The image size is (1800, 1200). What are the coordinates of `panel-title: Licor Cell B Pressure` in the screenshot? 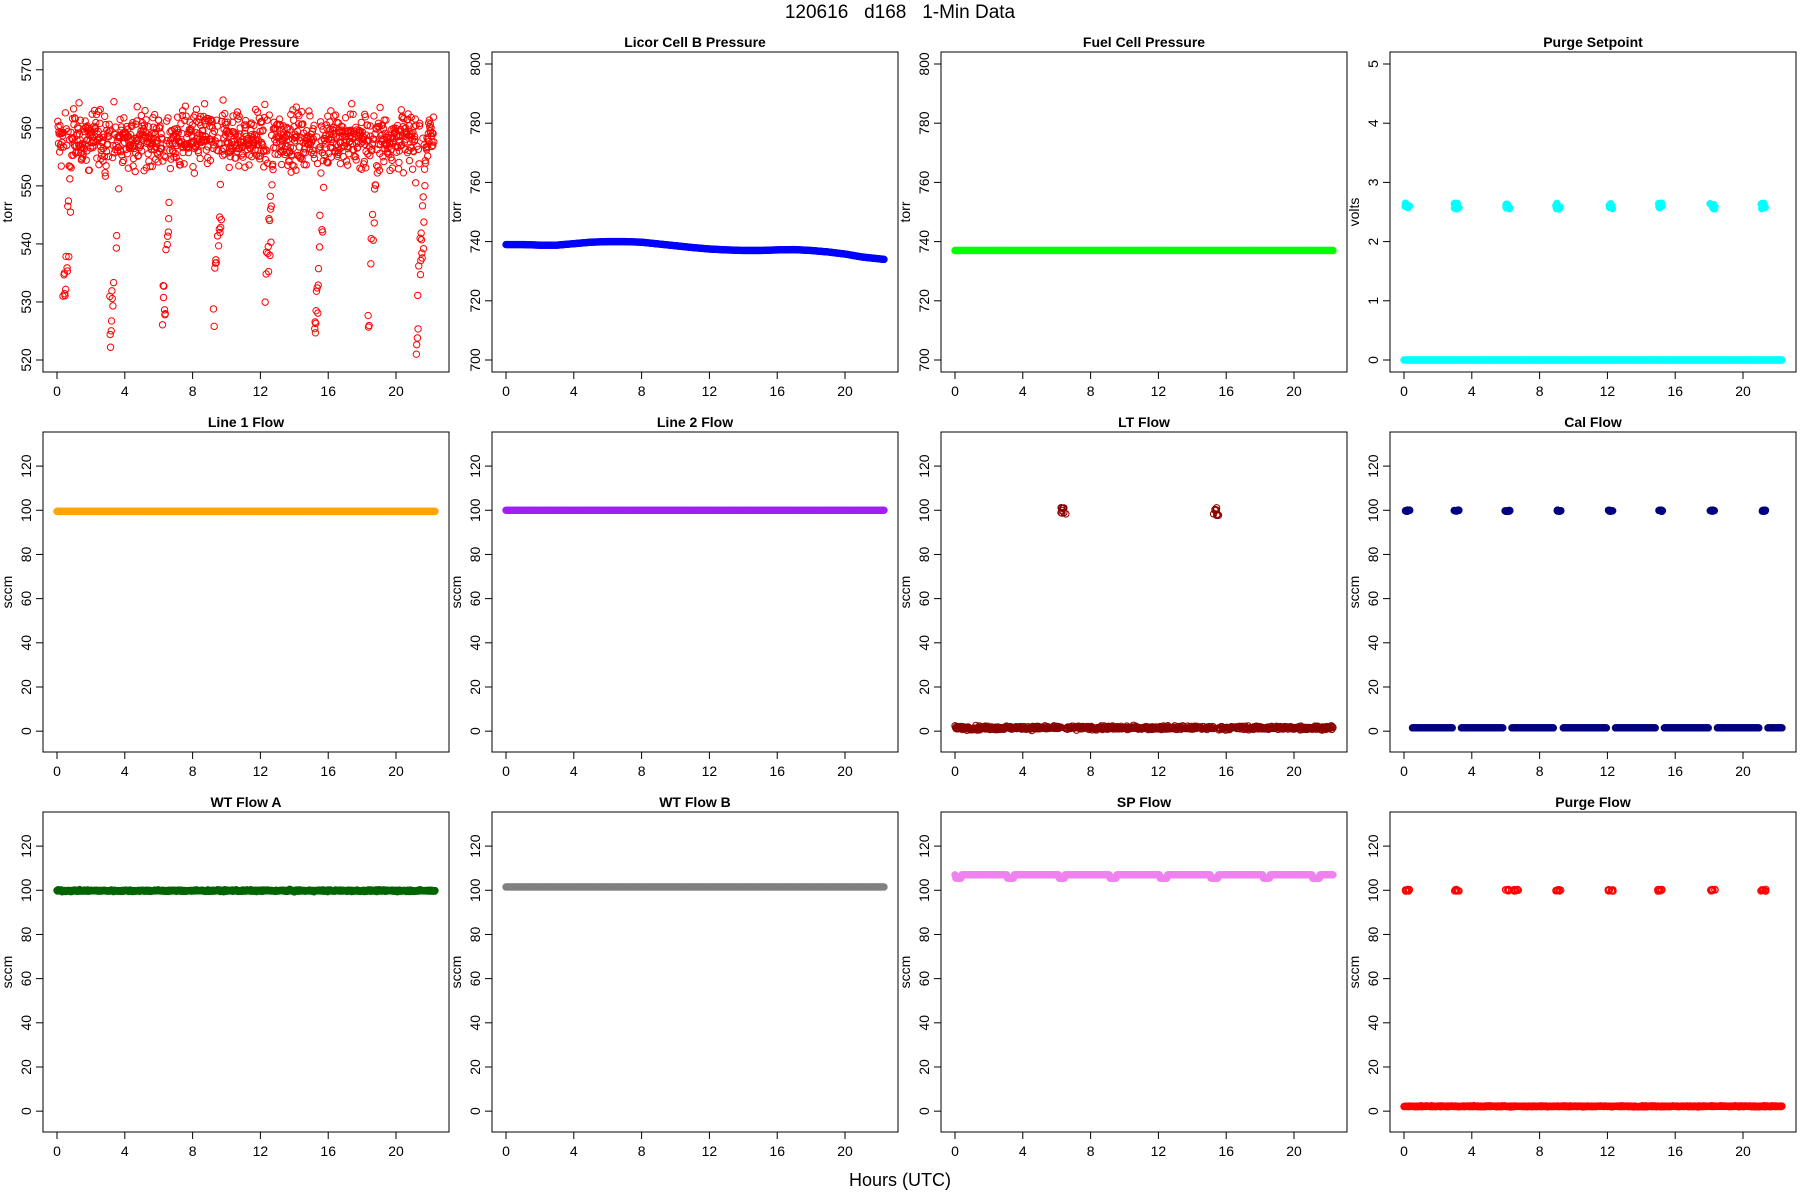 It's located at (695, 42).